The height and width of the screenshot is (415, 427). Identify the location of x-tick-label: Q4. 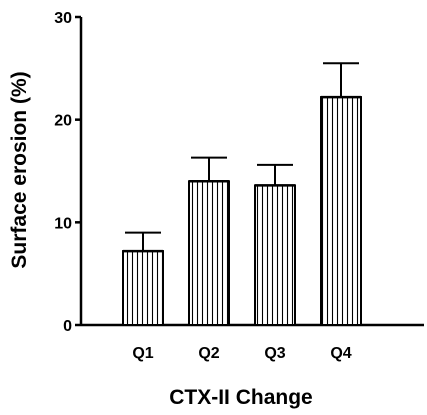
(340, 353).